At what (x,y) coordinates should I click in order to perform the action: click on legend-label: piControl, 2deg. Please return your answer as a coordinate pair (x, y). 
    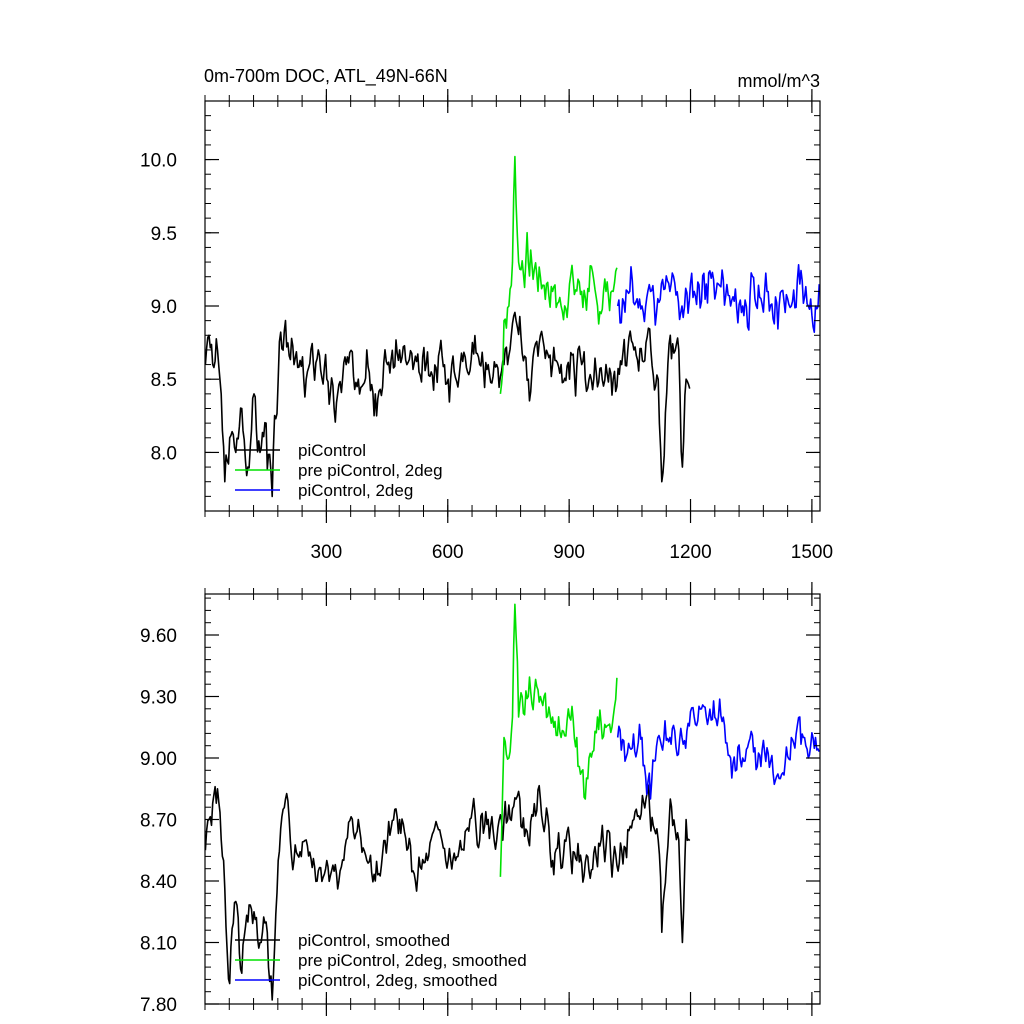
    Looking at the image, I should click on (355, 490).